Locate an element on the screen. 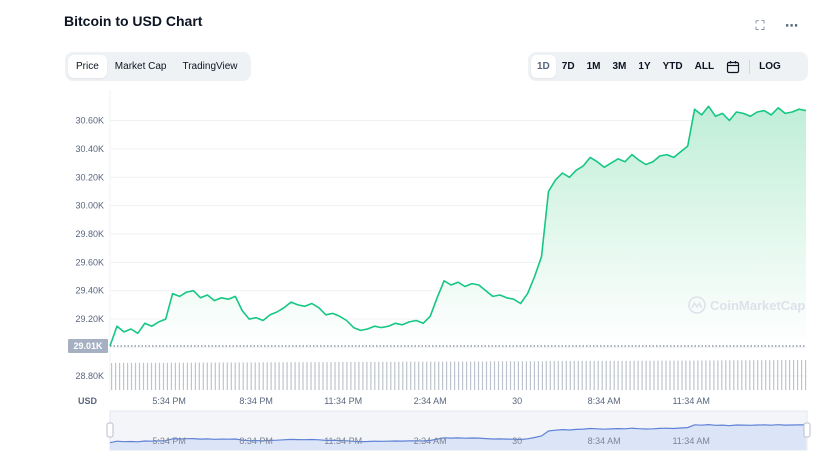 The height and width of the screenshot is (458, 834). calendar-icon is located at coordinates (733, 66).